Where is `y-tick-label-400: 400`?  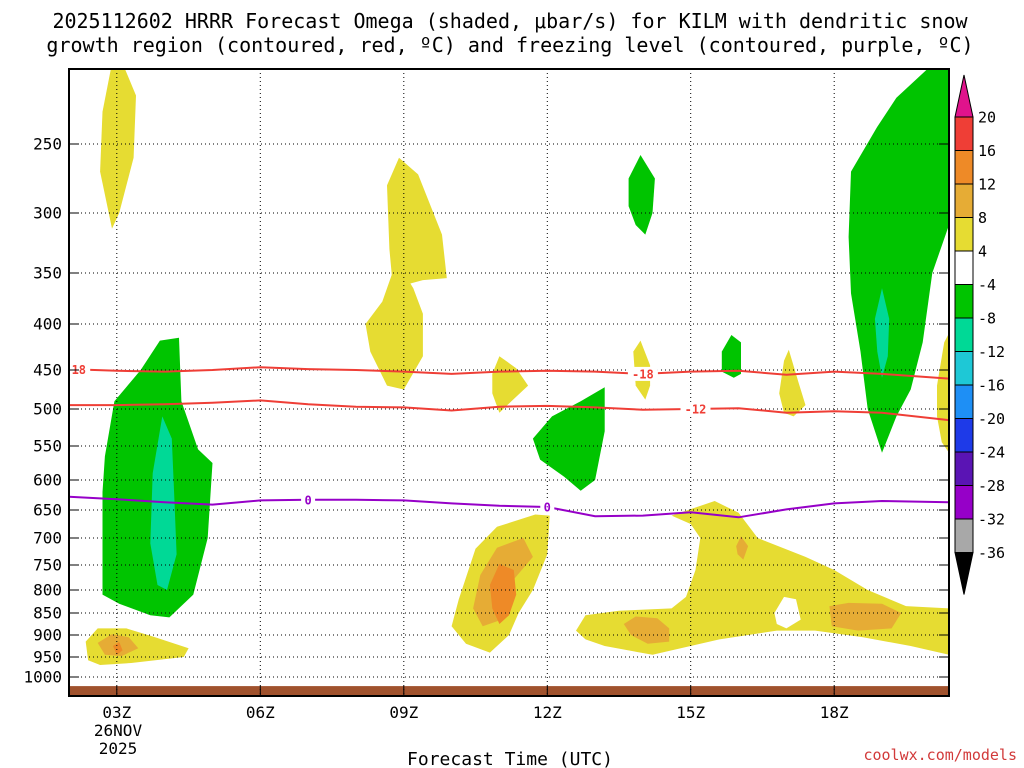
y-tick-label-400: 400 is located at coordinates (47, 324).